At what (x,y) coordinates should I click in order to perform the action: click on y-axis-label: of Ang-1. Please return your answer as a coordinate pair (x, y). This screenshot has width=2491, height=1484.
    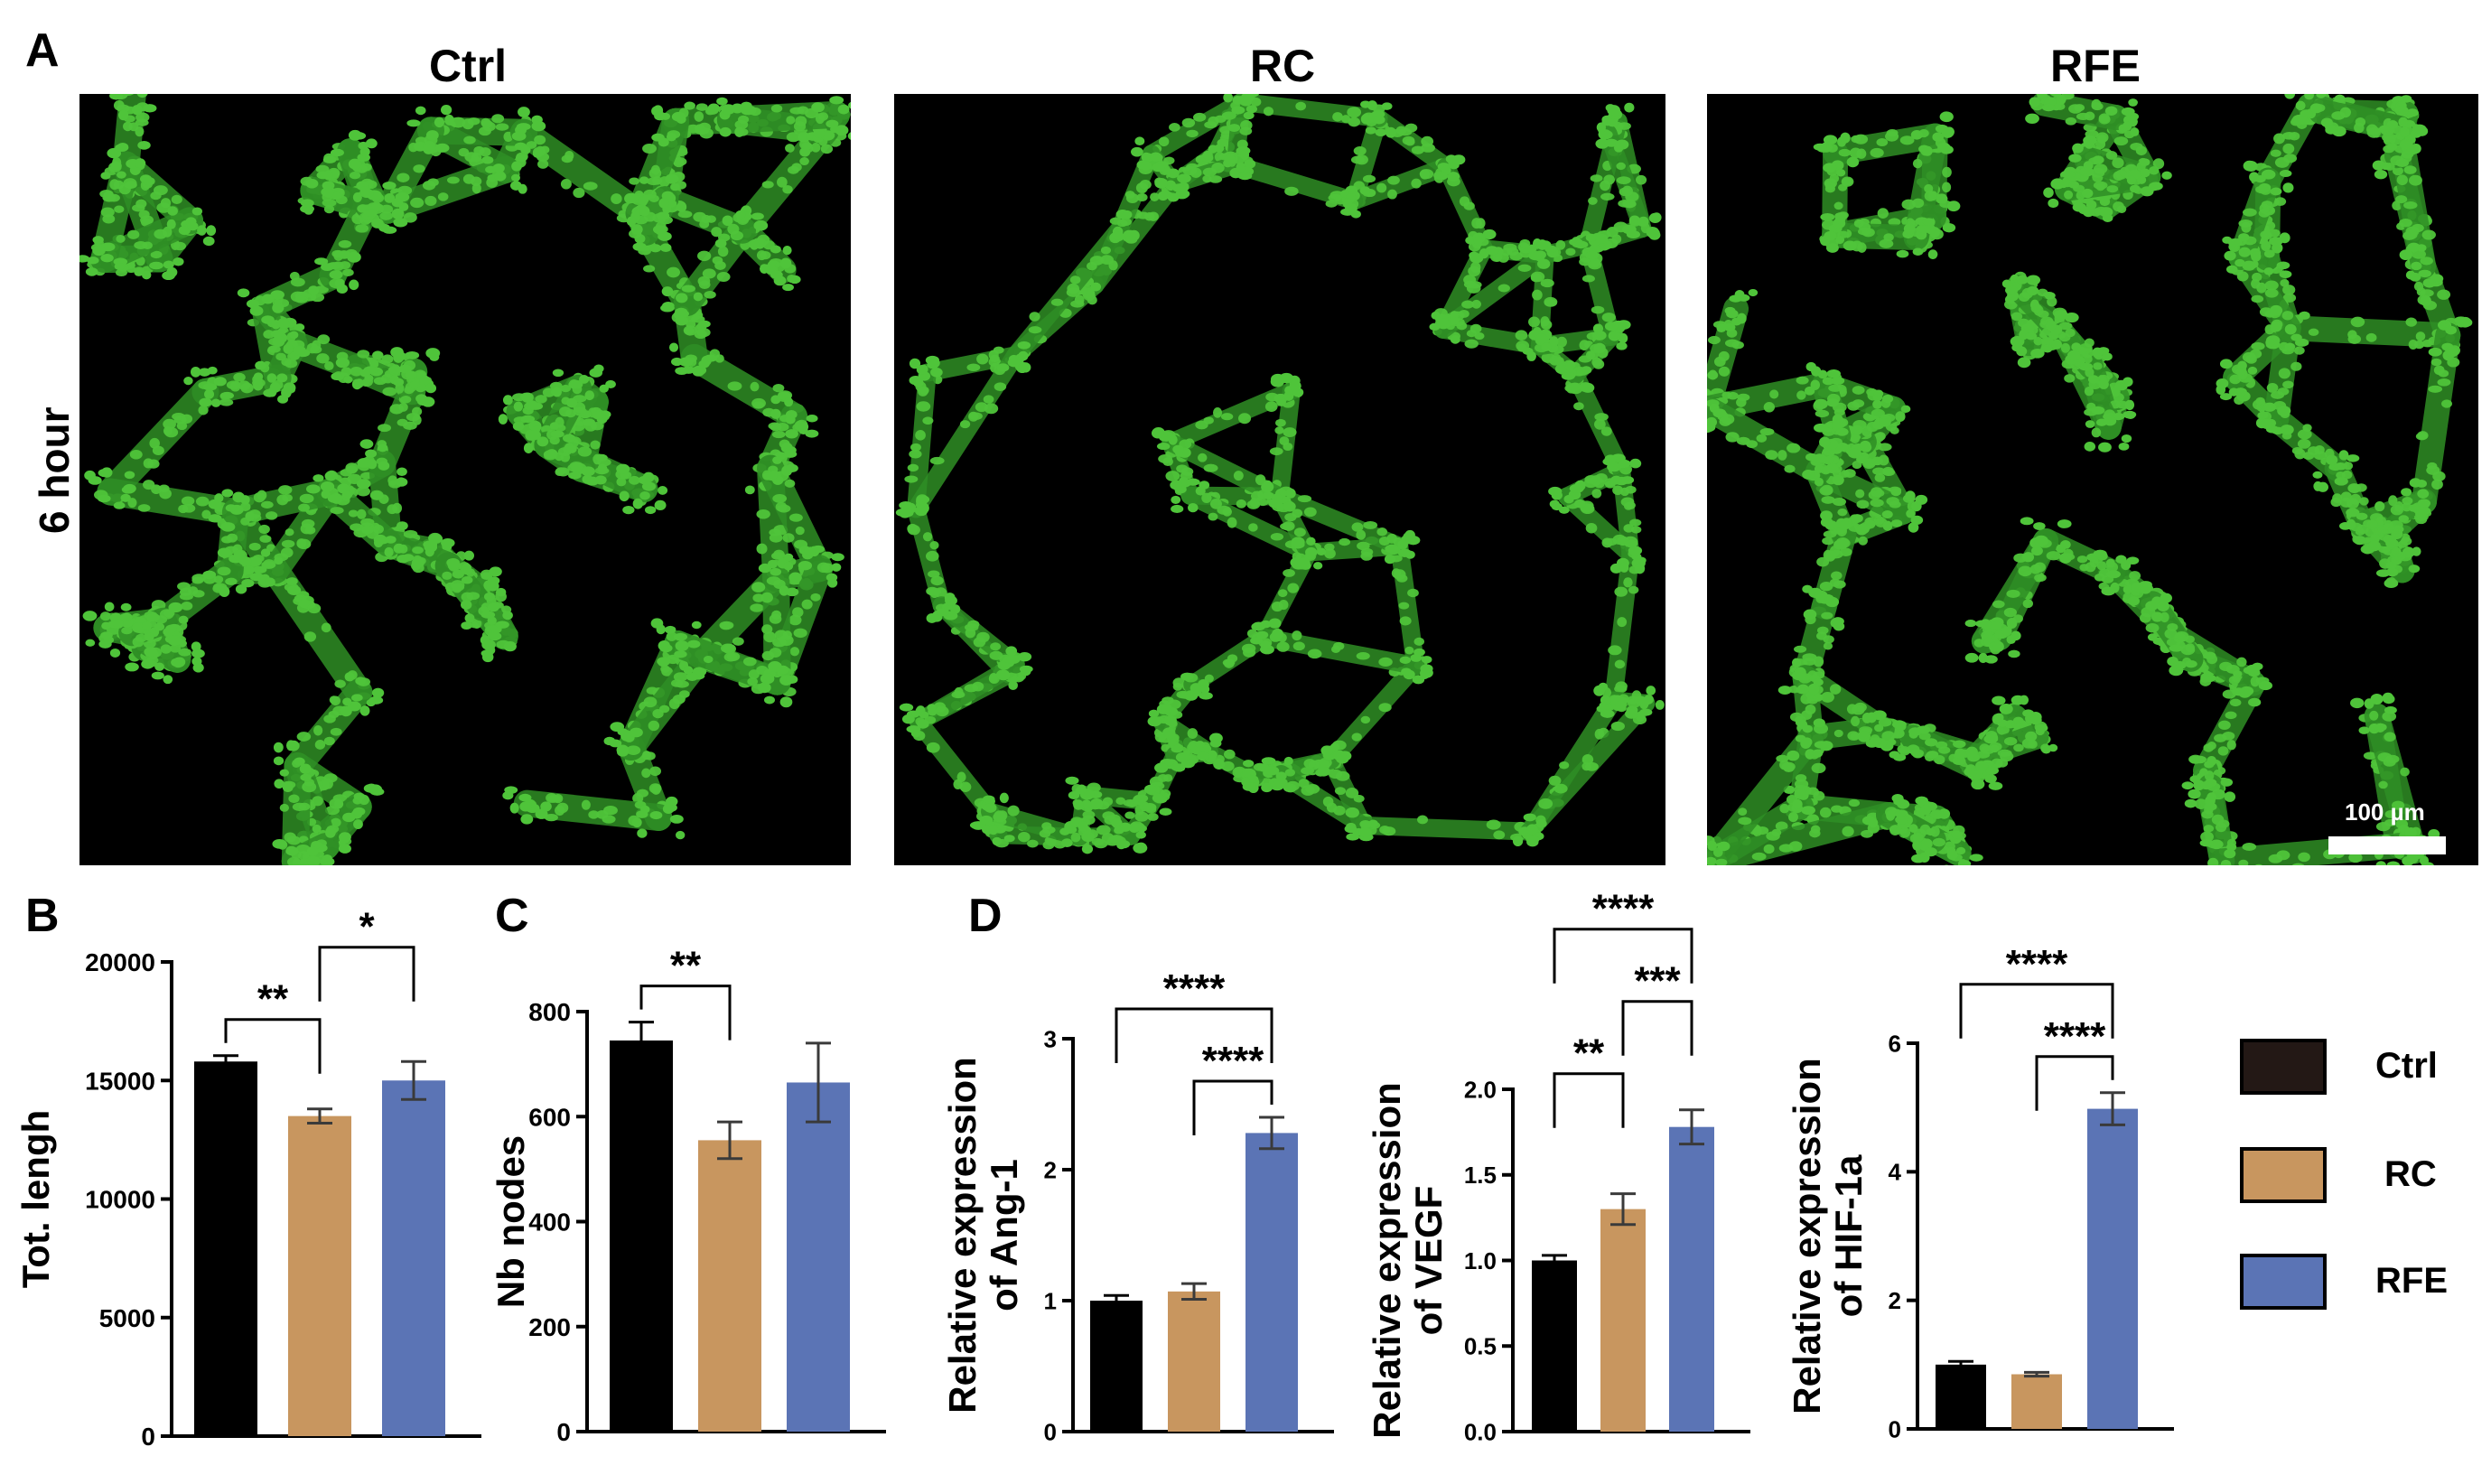
    Looking at the image, I should click on (1004, 1235).